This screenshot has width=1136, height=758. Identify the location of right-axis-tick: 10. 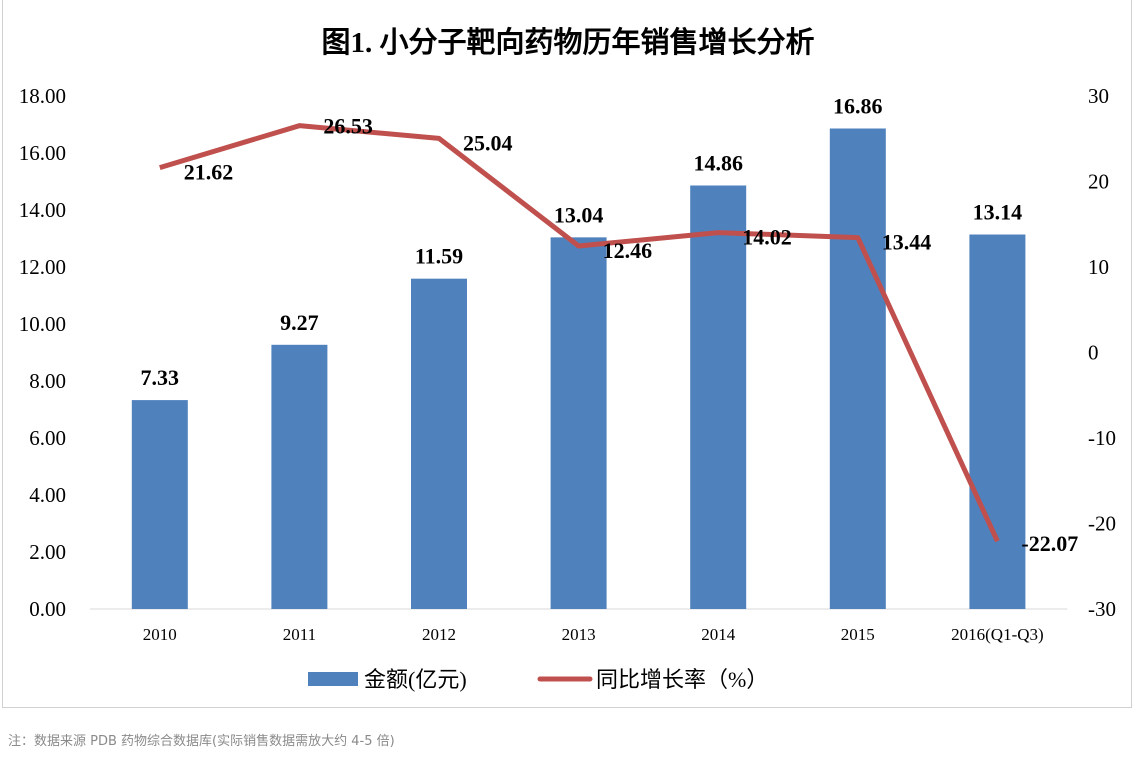
(1098, 267).